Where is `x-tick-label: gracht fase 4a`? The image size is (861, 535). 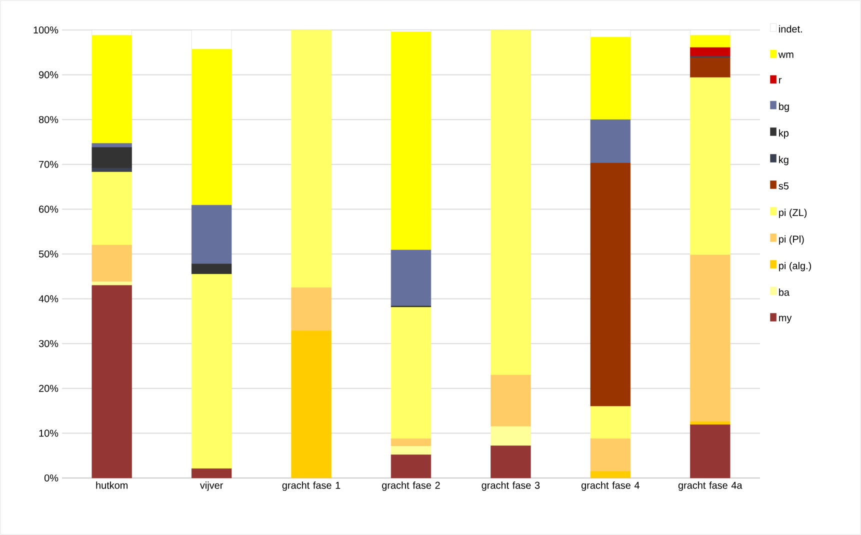
x-tick-label: gracht fase 4a is located at coordinates (710, 486).